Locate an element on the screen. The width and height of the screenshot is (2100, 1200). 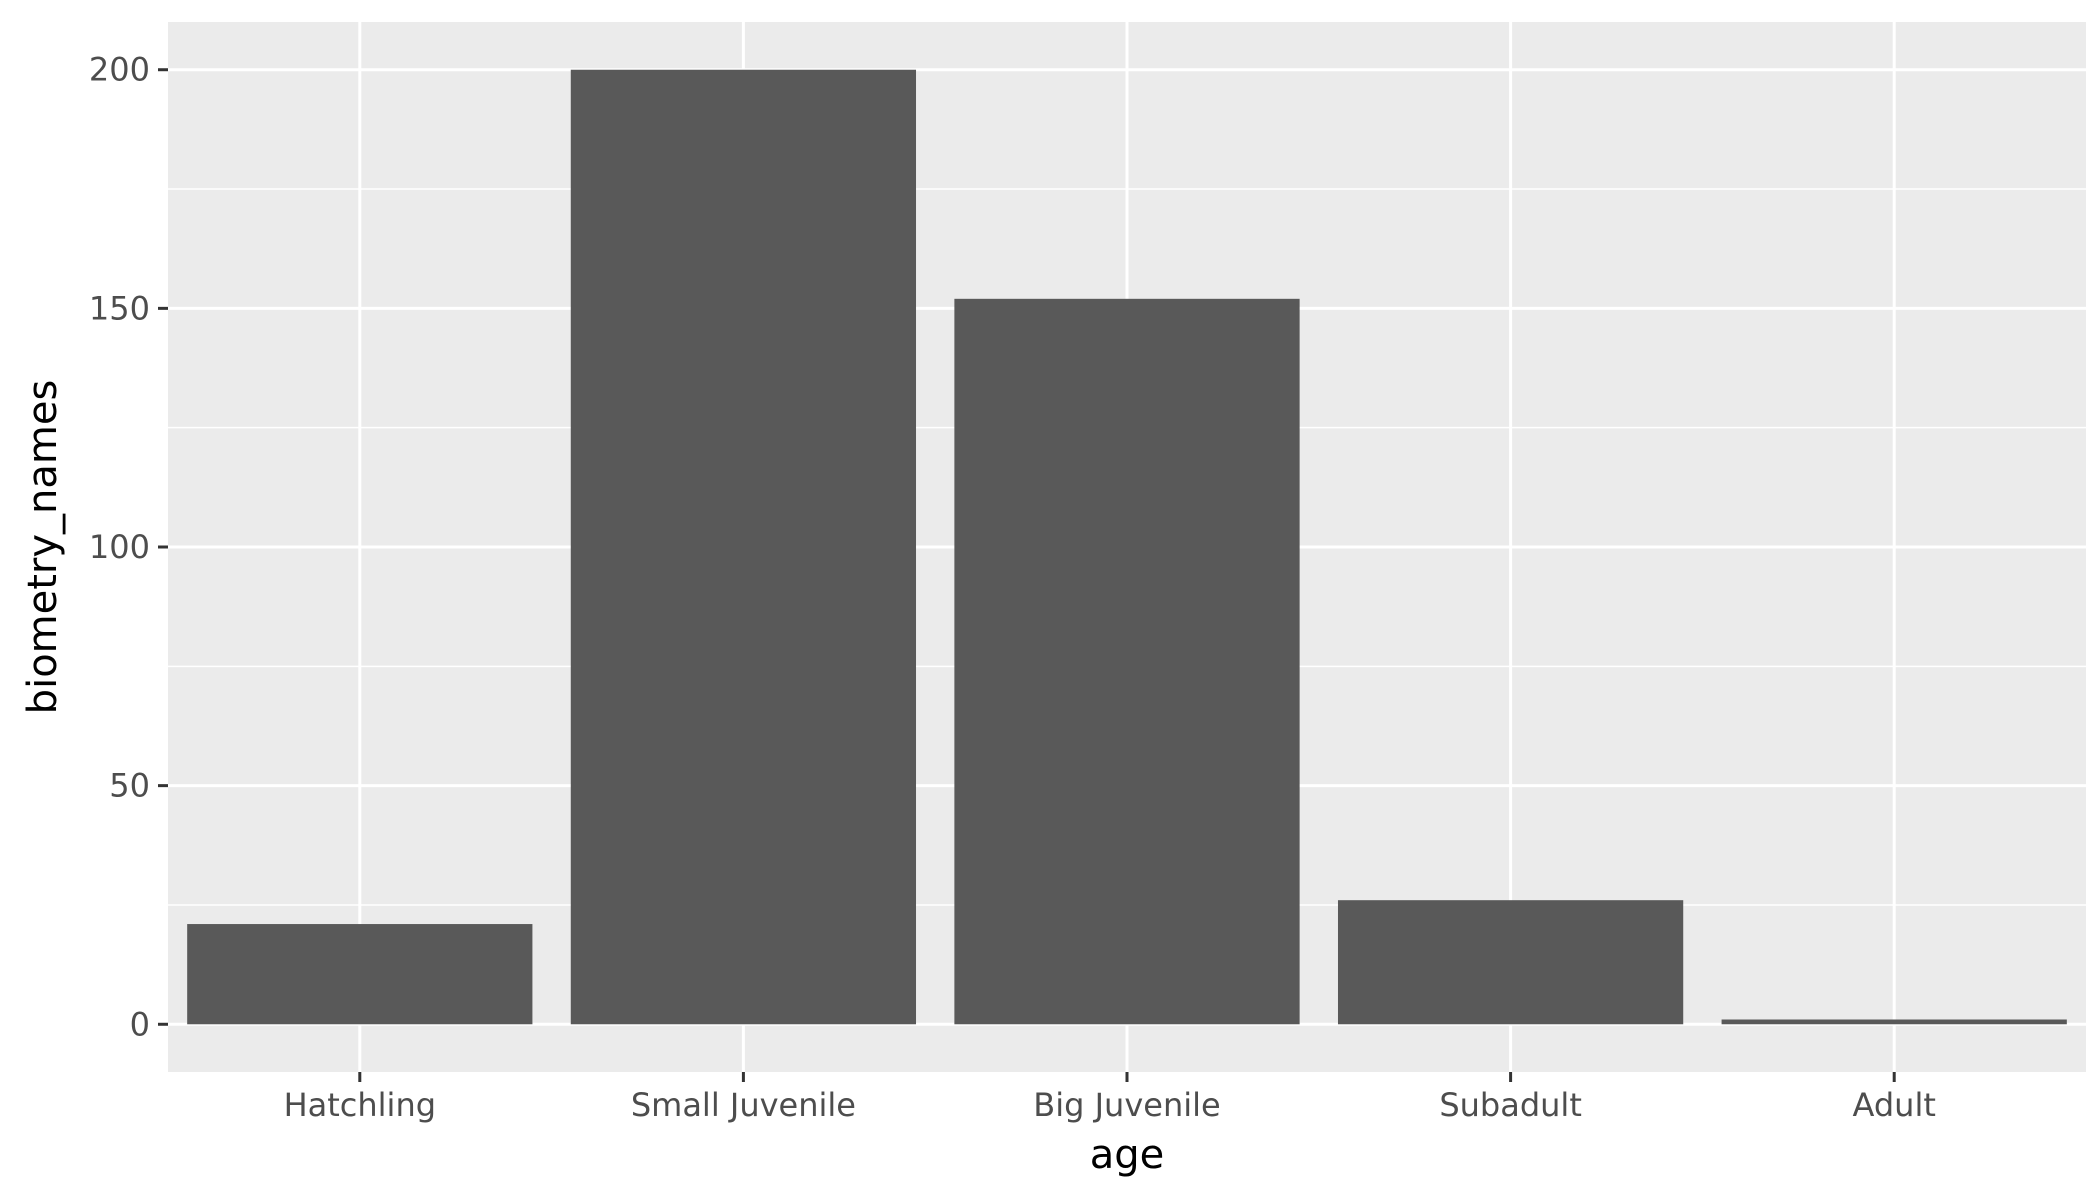
bar-adult is located at coordinates (1894, 1022).